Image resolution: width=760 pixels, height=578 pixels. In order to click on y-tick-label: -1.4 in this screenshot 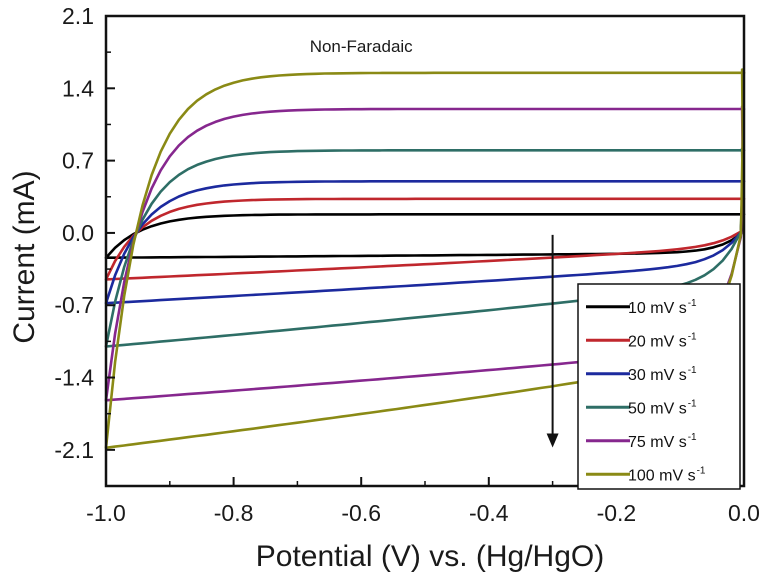, I will do `click(74, 378)`.